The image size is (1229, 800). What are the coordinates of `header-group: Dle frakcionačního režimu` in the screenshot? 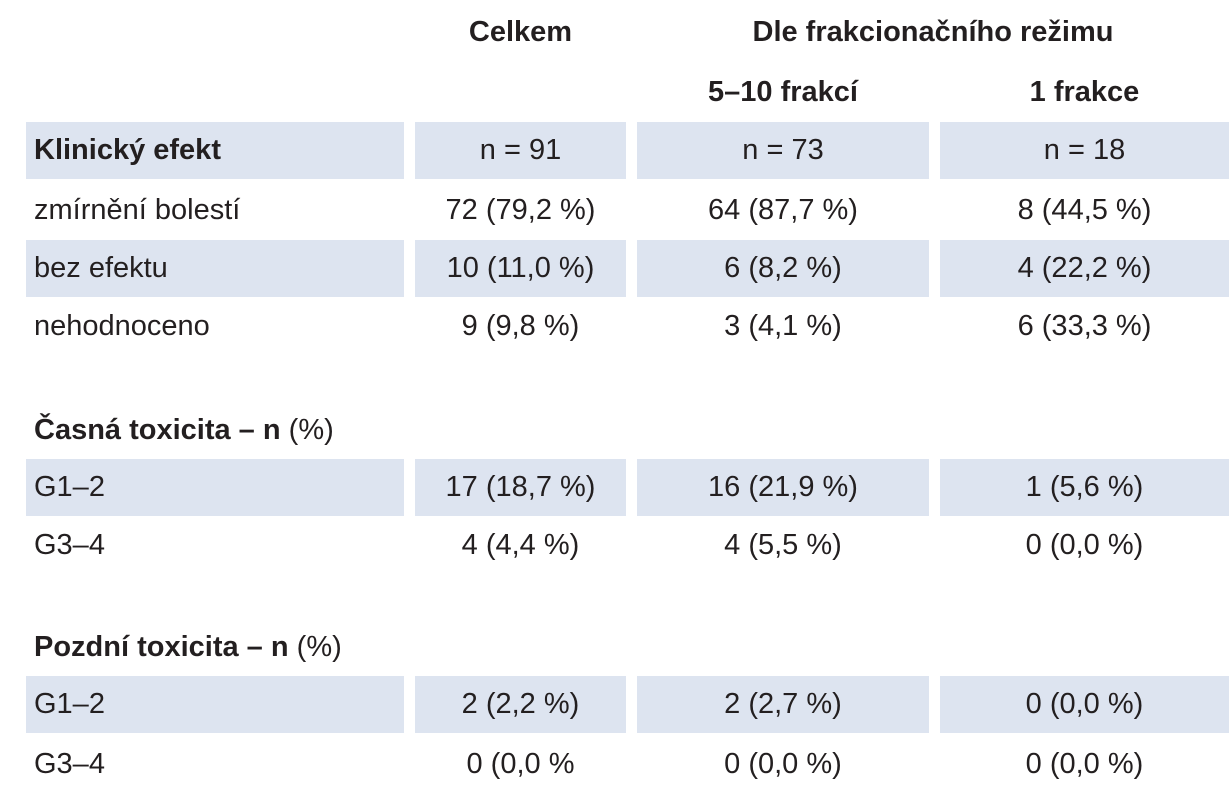 It's located at (933, 32).